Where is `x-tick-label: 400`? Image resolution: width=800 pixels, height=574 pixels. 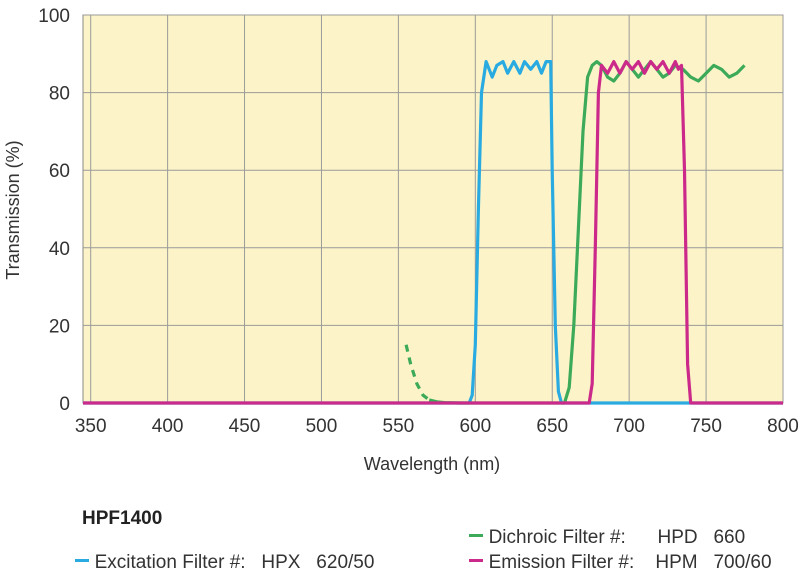 x-tick-label: 400 is located at coordinates (168, 426).